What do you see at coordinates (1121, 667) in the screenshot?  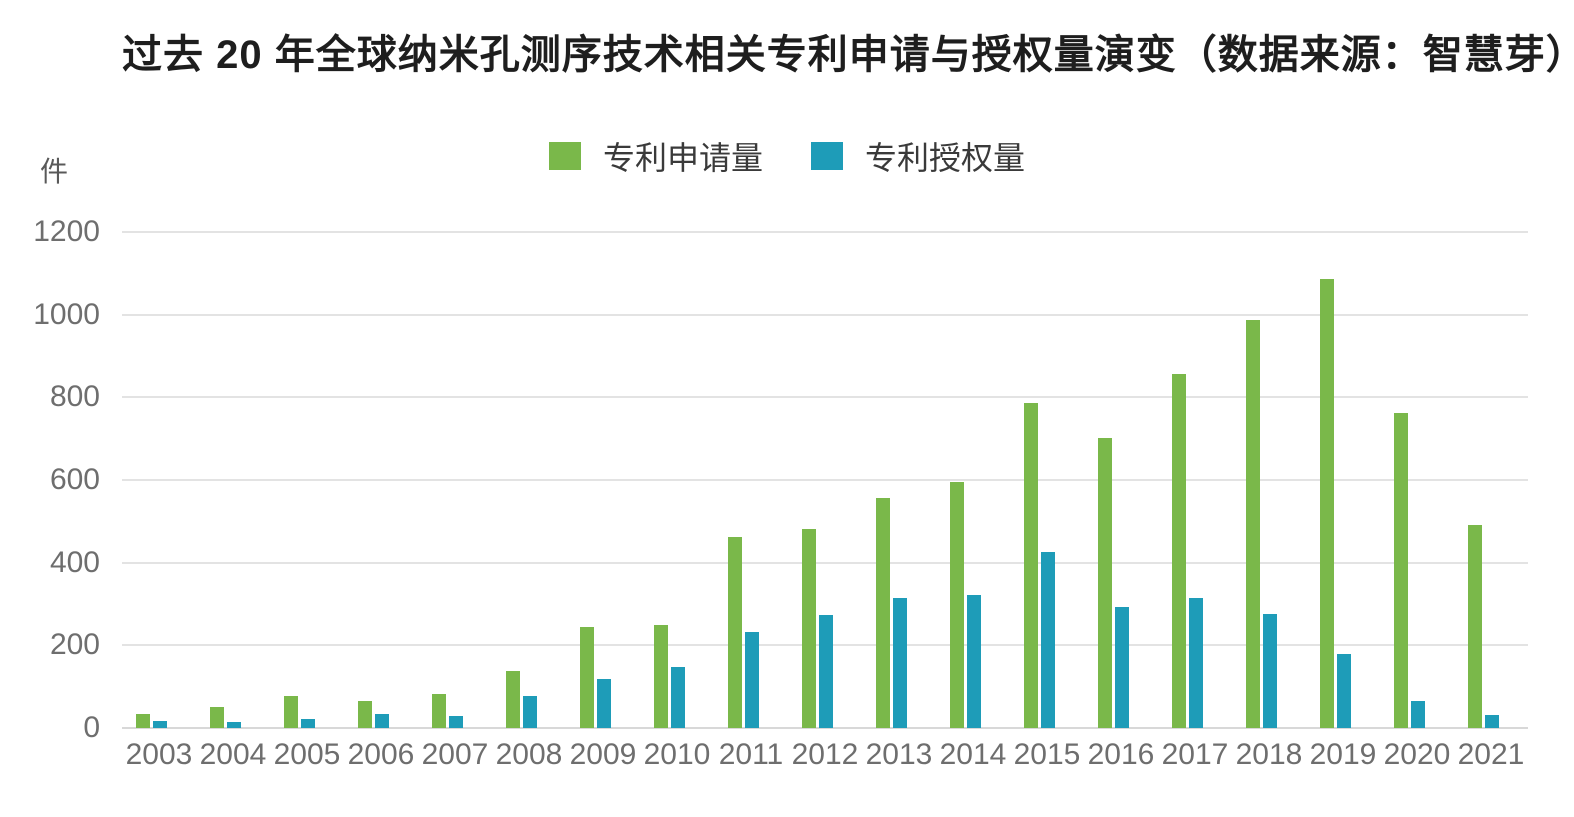 I see `bar-grants-2016` at bounding box center [1121, 667].